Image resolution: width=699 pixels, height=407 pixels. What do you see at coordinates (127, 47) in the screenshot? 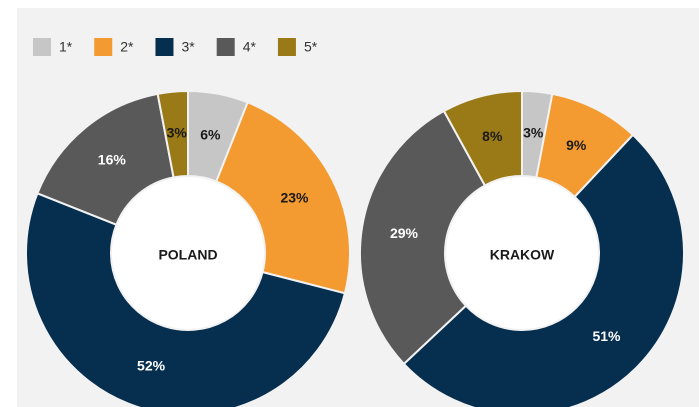
I see `legend-label: 2*` at bounding box center [127, 47].